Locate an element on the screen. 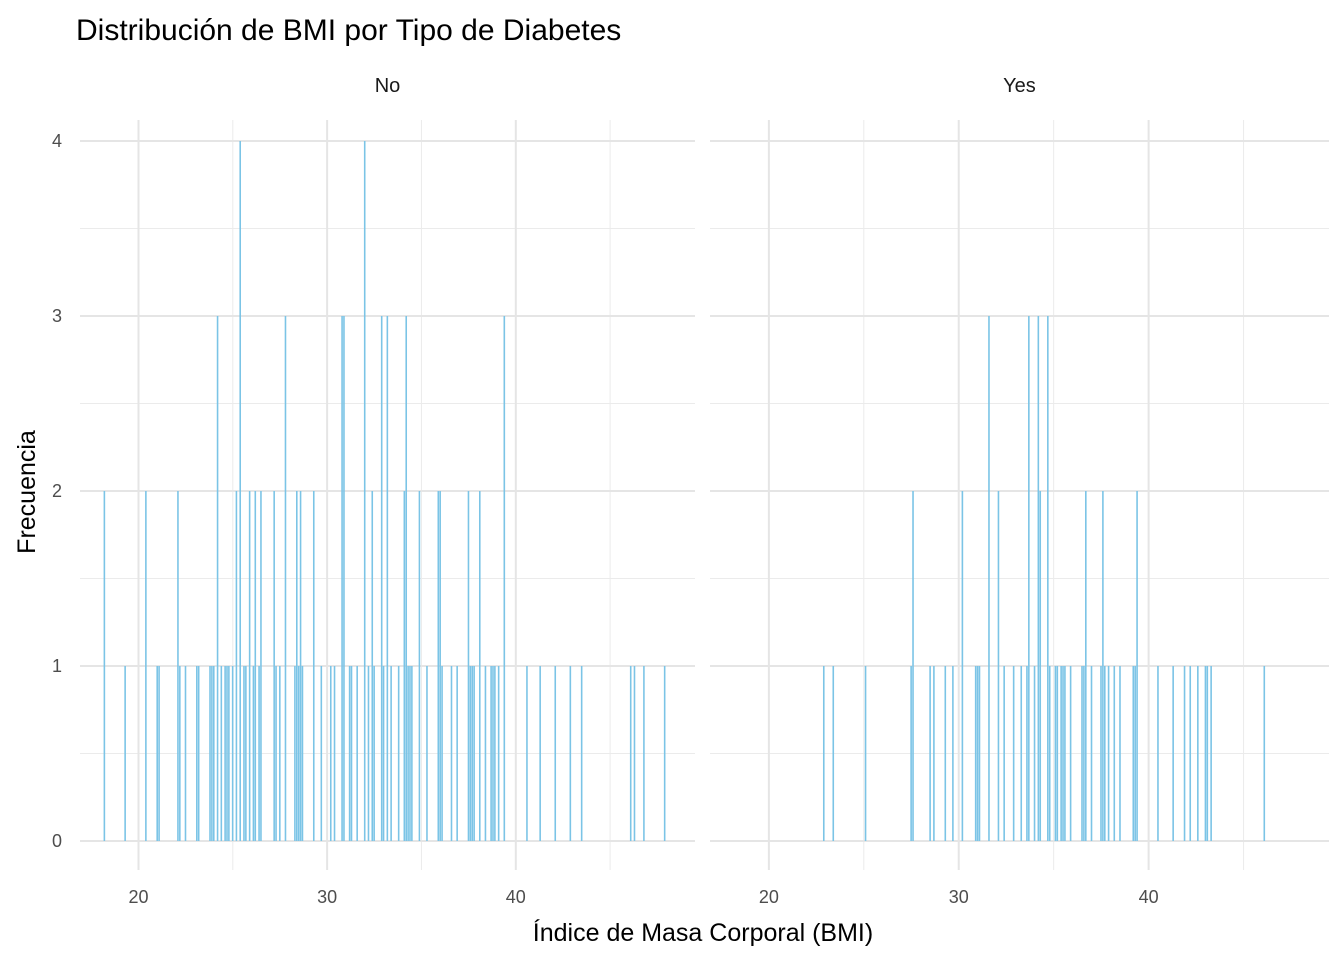 The width and height of the screenshot is (1344, 965). y-tick-label: 4 is located at coordinates (57, 141).